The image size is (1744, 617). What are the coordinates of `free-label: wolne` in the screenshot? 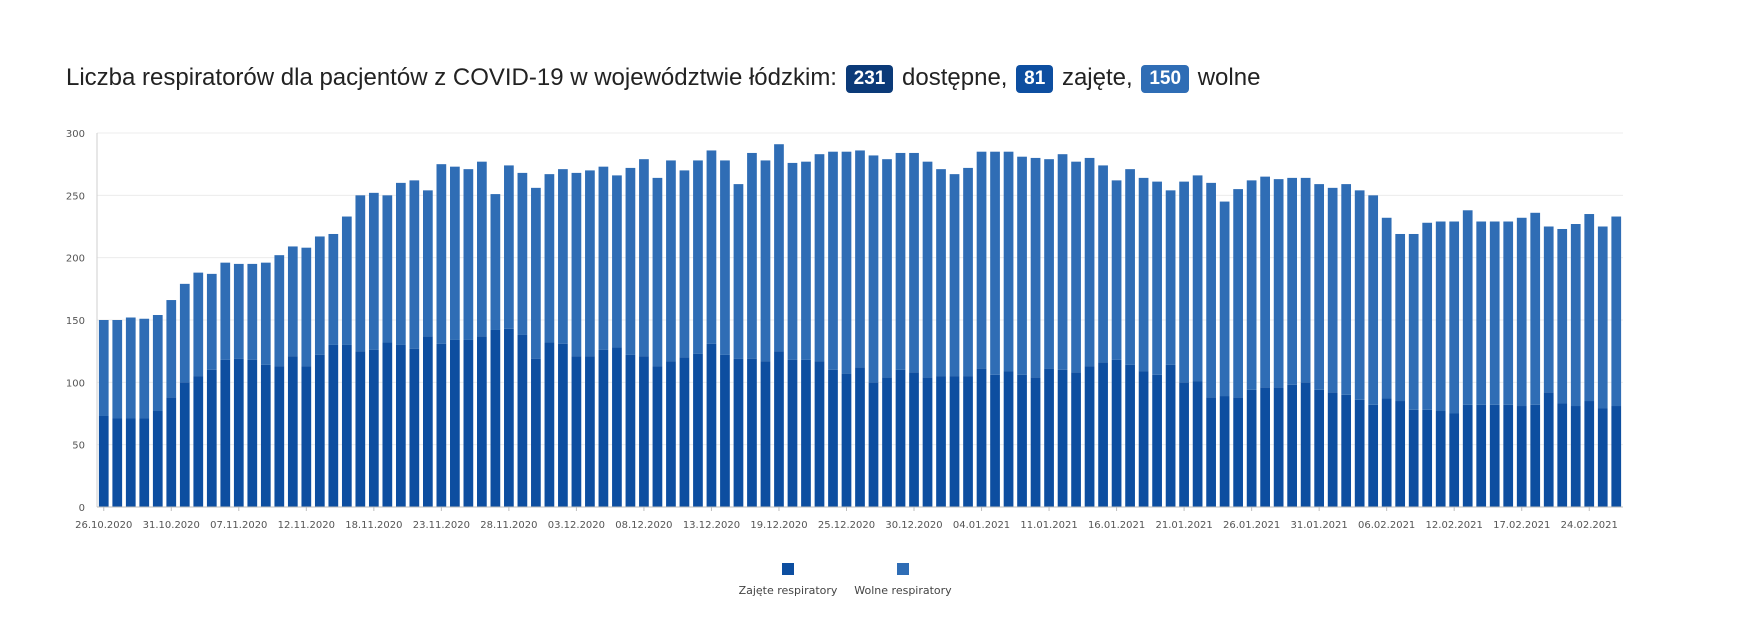 It's located at (1229, 77).